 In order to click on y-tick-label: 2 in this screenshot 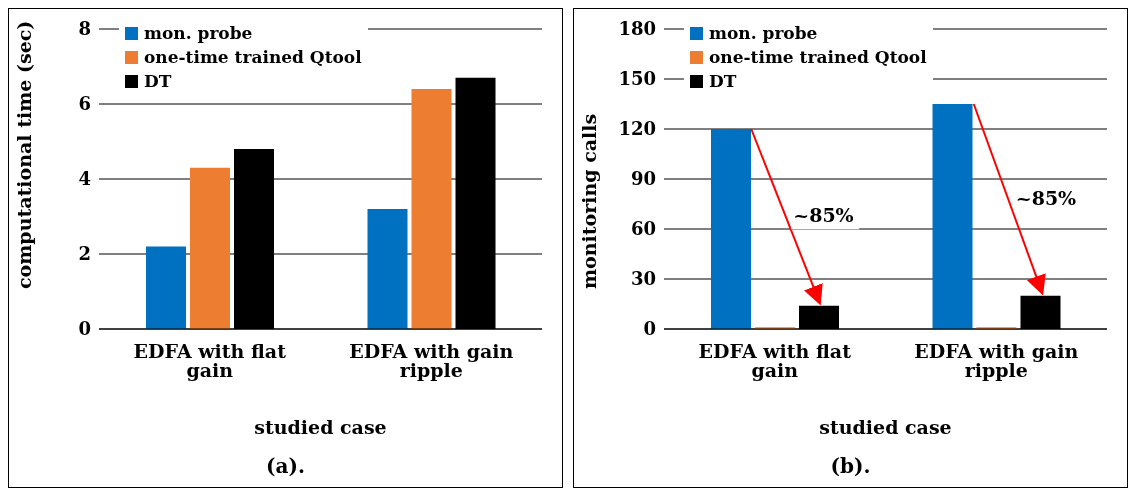, I will do `click(84, 254)`.